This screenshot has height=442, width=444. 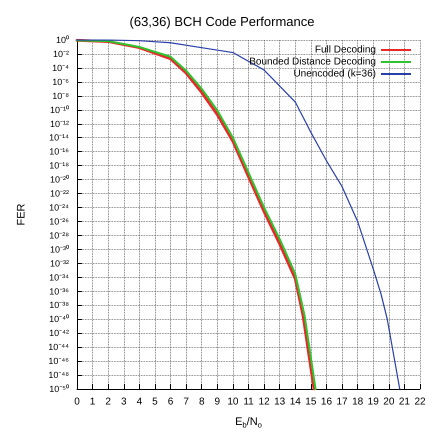 I want to click on x-tick-label: 2, so click(x=108, y=402).